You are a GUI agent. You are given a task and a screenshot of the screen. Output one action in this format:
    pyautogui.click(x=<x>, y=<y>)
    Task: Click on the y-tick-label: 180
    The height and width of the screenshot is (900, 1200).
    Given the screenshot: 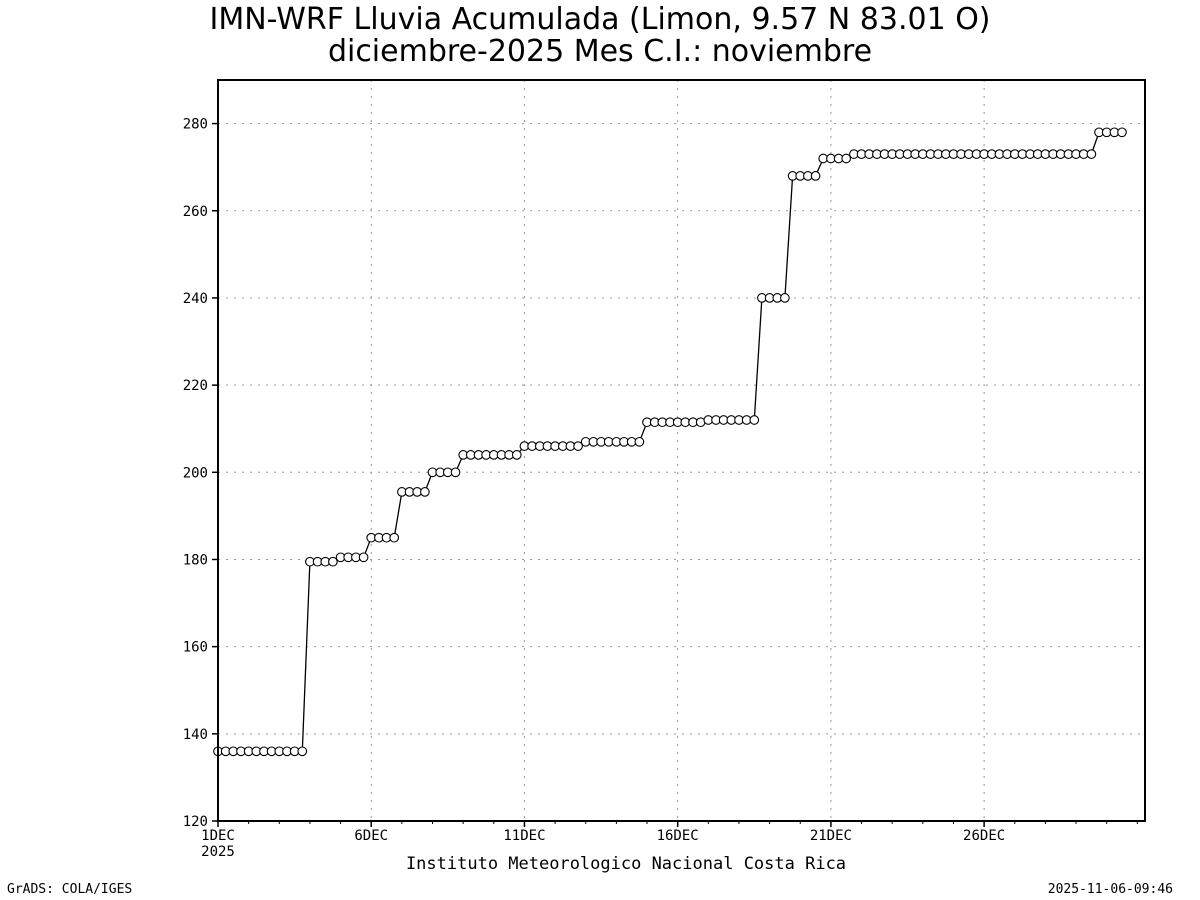 What is the action you would take?
    pyautogui.click(x=195, y=560)
    